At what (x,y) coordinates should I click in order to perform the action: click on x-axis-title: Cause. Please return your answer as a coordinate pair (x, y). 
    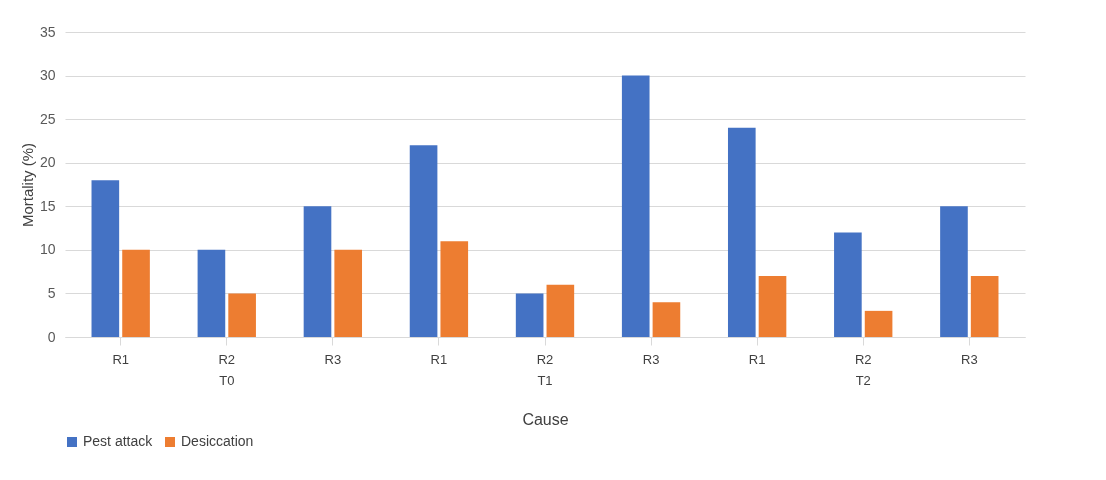
    Looking at the image, I should click on (545, 419).